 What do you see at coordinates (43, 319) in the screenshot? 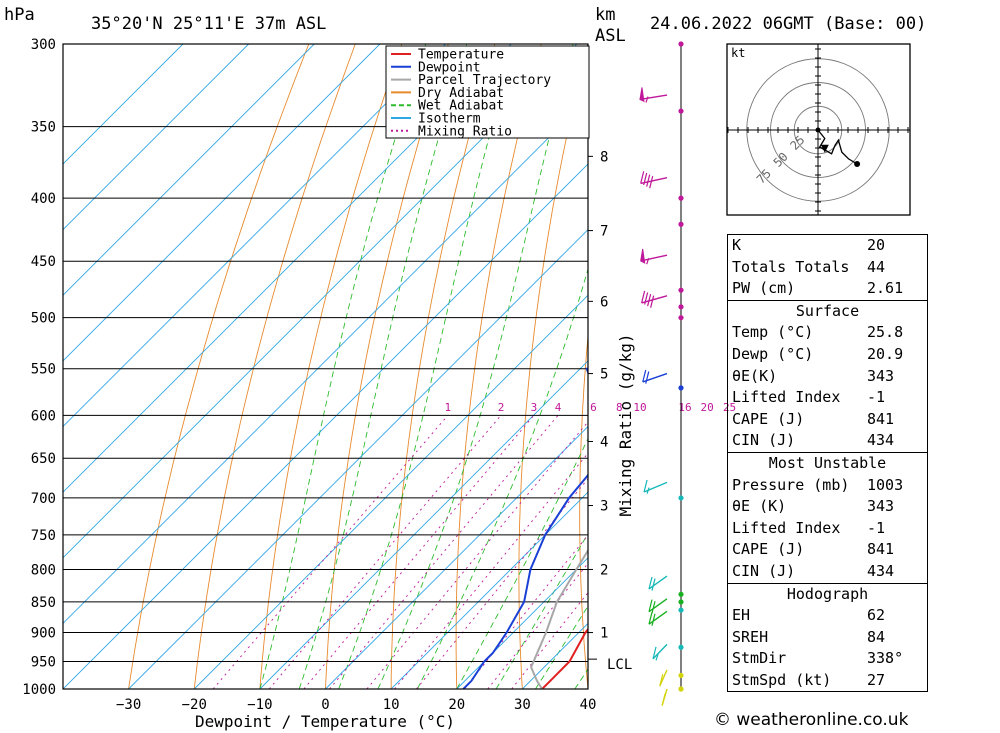
I see `pressure-tick-label: 500` at bounding box center [43, 319].